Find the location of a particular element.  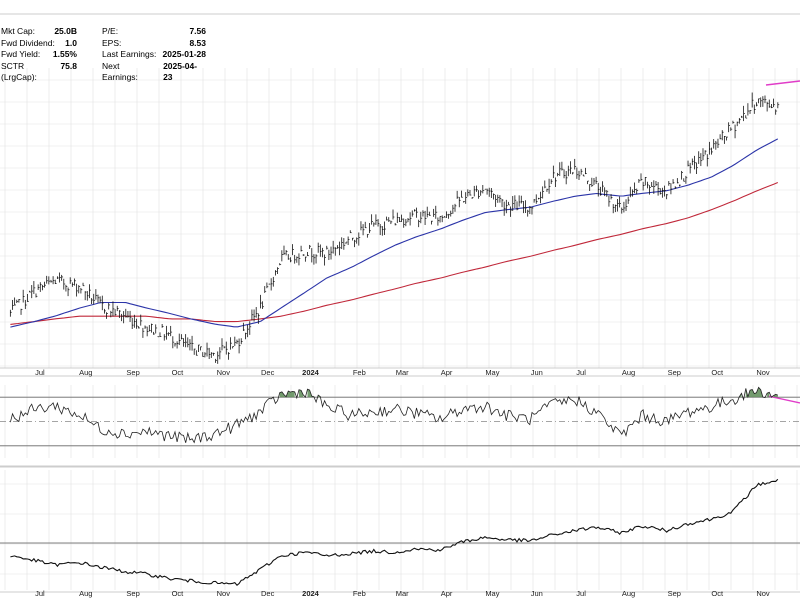

stat-value: 2025-04-23 is located at coordinates (180, 71).